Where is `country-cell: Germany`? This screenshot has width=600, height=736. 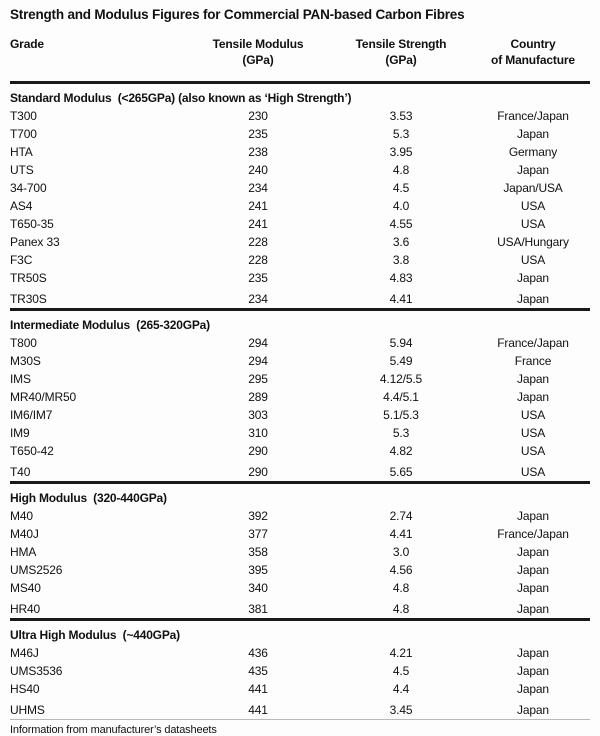
country-cell: Germany is located at coordinates (533, 152).